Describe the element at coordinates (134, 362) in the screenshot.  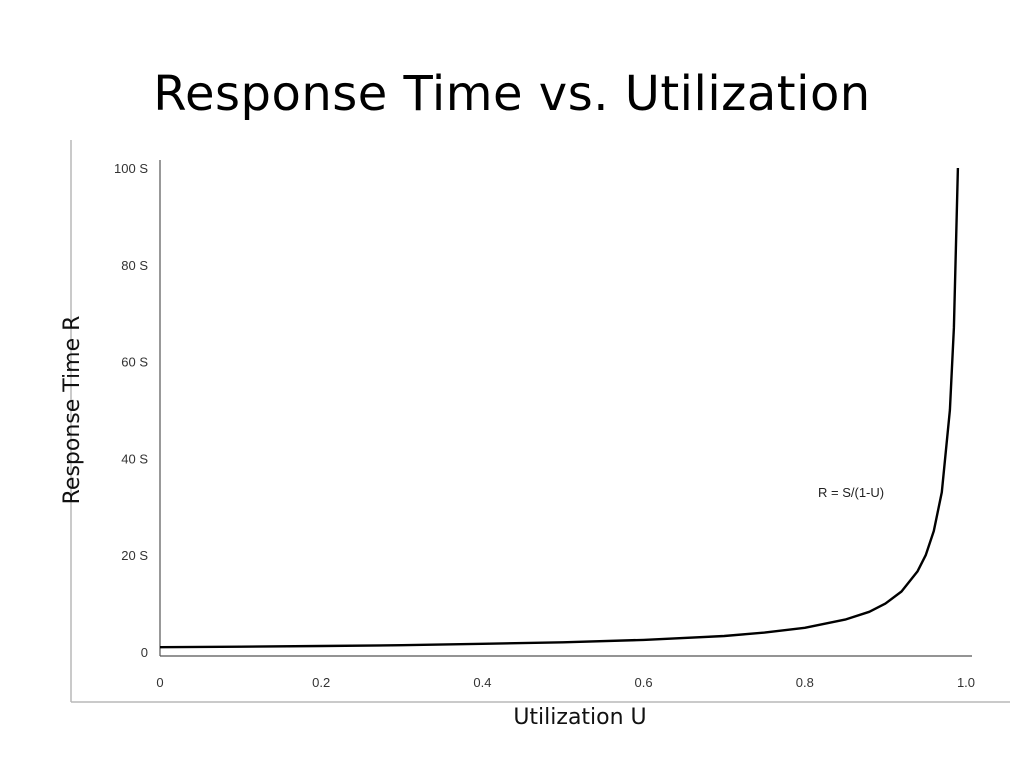
I see `y-tick-label: 60 S` at that location.